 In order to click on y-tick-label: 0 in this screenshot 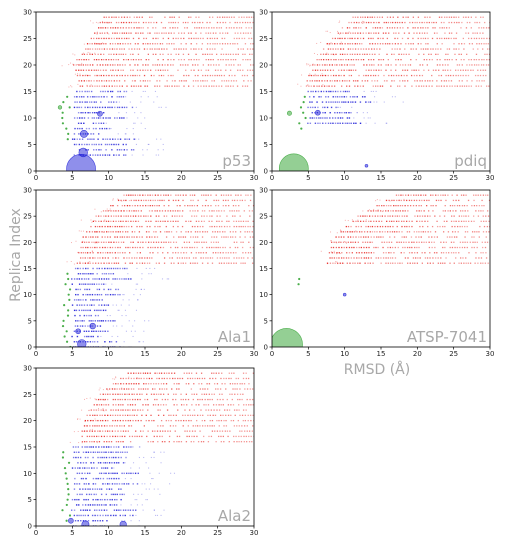, I will do `click(266, 348)`.